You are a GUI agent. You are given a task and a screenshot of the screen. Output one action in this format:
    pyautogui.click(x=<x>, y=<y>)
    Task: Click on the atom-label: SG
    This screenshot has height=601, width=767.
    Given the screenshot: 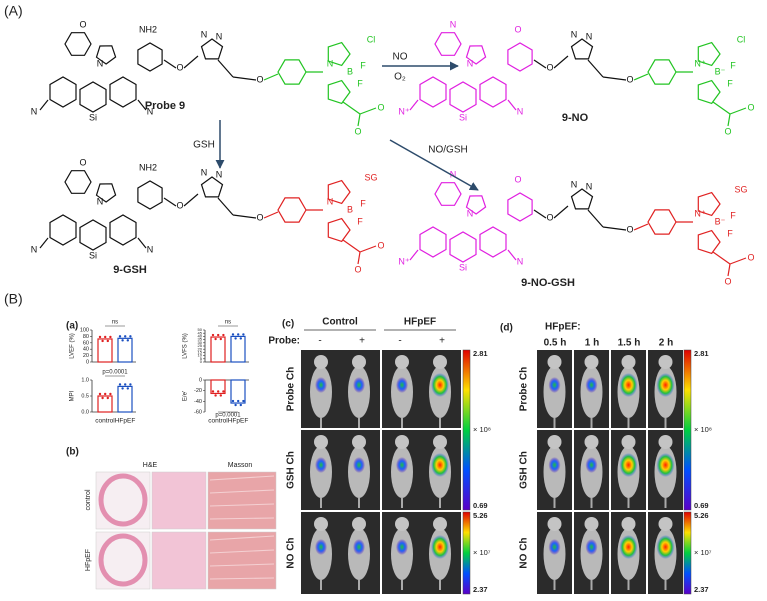 What is the action you would take?
    pyautogui.click(x=370, y=177)
    